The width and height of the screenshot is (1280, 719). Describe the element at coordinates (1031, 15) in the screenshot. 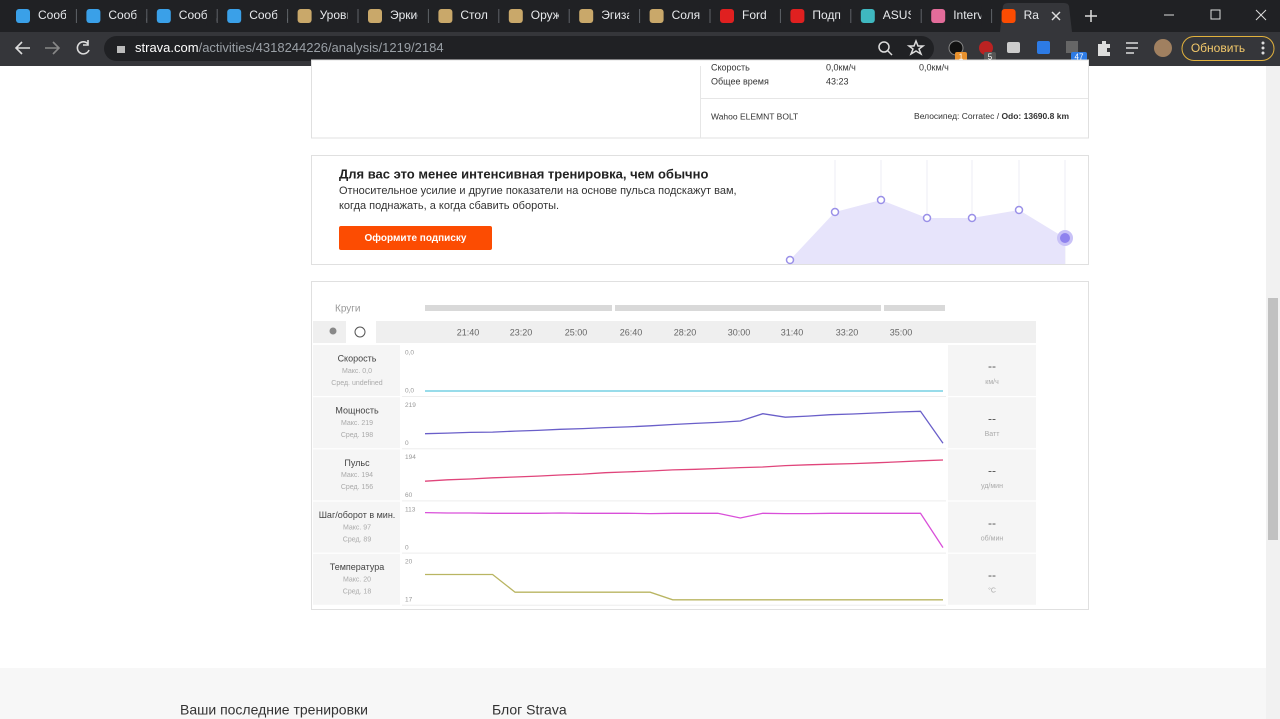

I see `tab: Ra` at that location.